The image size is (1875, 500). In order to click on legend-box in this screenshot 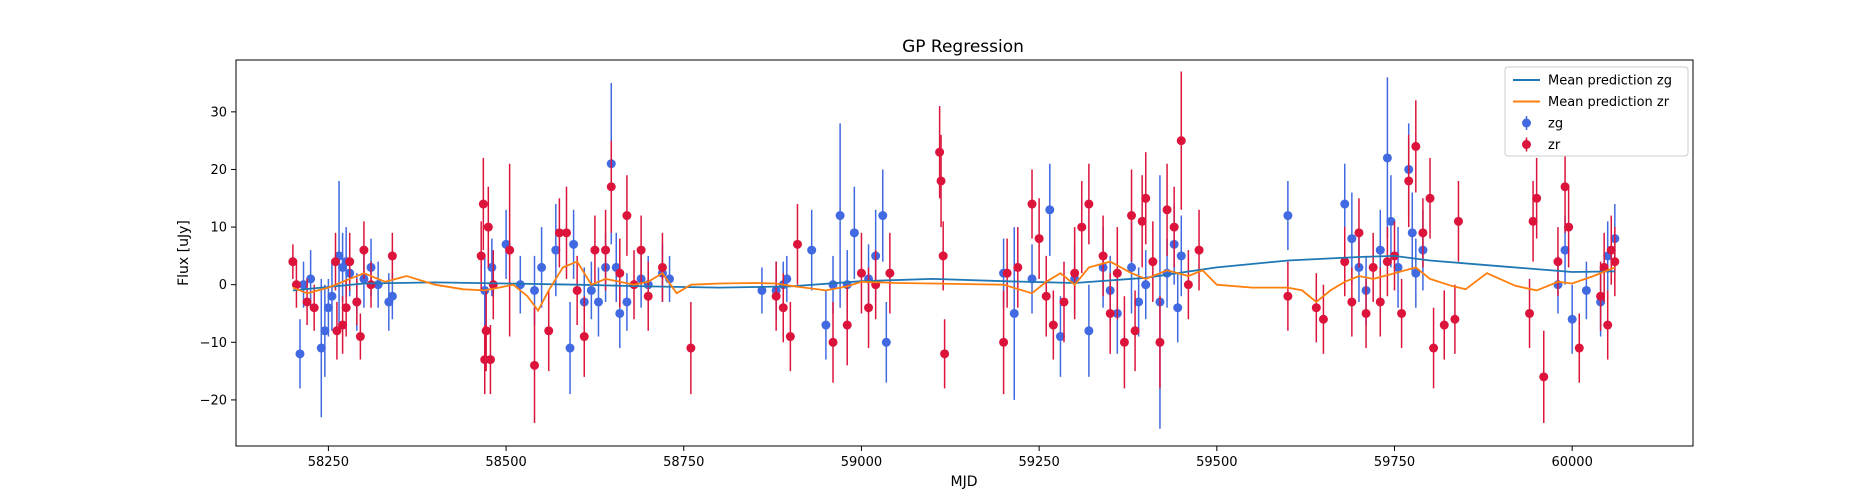, I will do `click(1596, 111)`.